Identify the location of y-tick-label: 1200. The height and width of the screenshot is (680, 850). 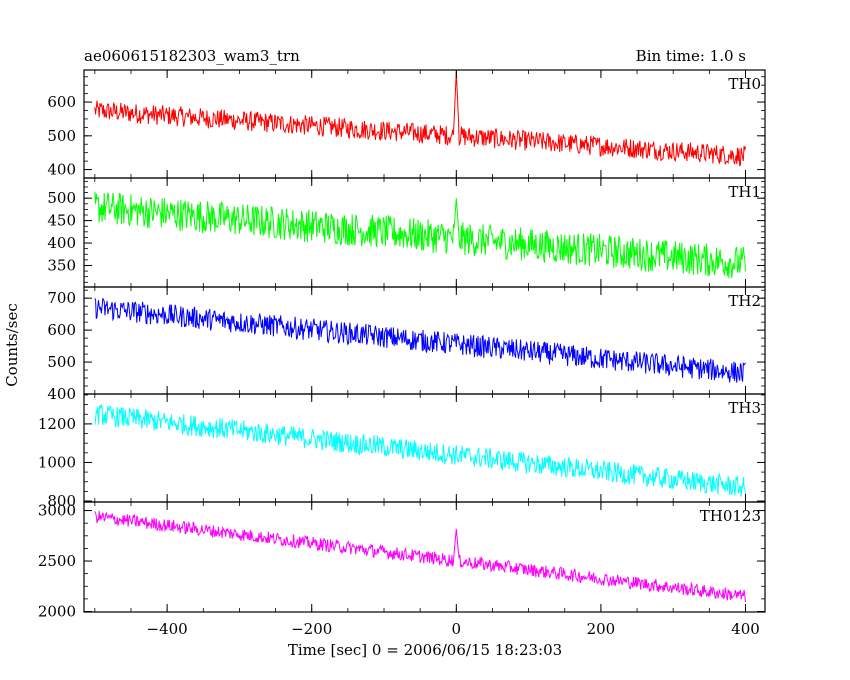
(57, 424).